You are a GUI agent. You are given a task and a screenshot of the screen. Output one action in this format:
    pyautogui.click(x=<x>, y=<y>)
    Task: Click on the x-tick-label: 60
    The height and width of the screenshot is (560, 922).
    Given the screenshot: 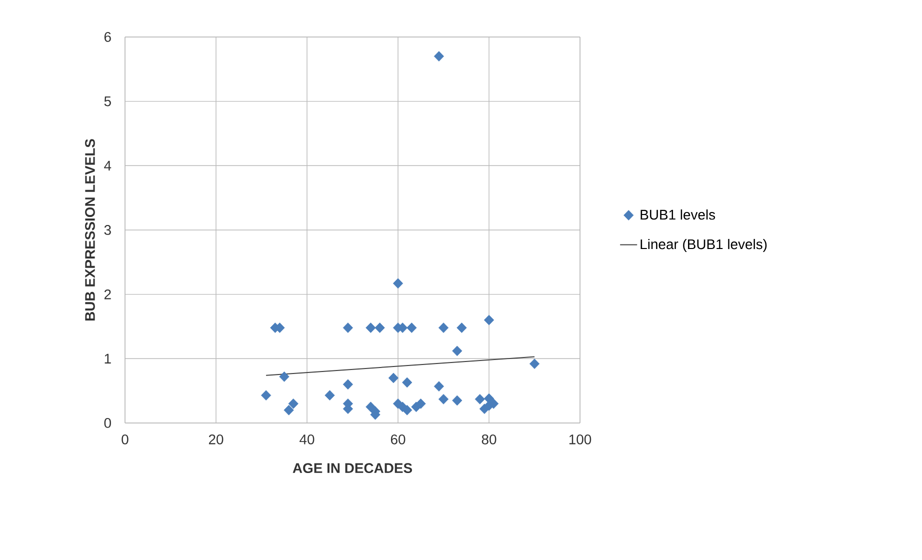 What is the action you would take?
    pyautogui.click(x=398, y=439)
    